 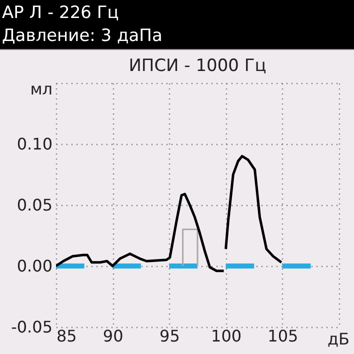 I want to click on x-tick-label: 95, so click(x=170, y=336).